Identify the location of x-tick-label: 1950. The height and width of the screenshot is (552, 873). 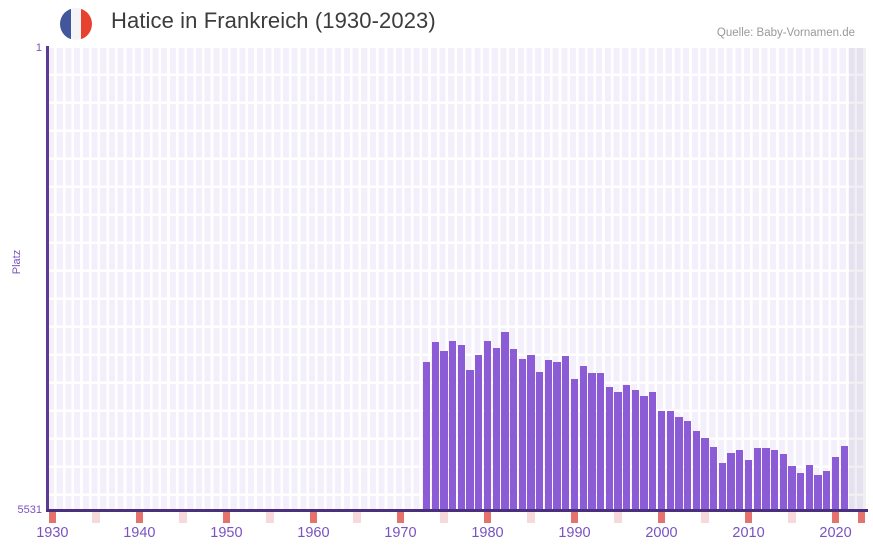
(226, 533).